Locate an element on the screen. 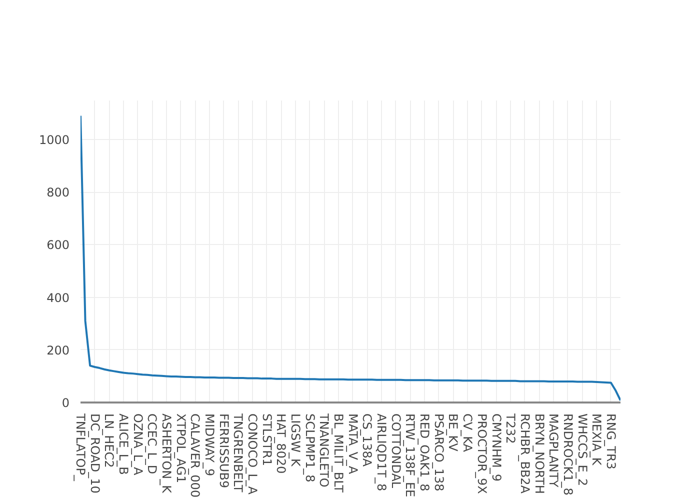 The image size is (700, 500). x-tick-label: COTTONDAL is located at coordinates (395, 451).